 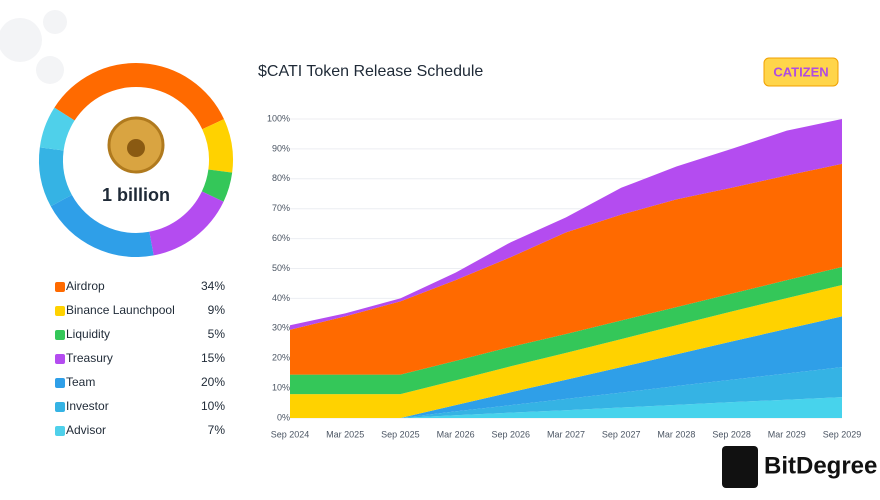 I want to click on y-tick-label: 50%, so click(x=281, y=268).